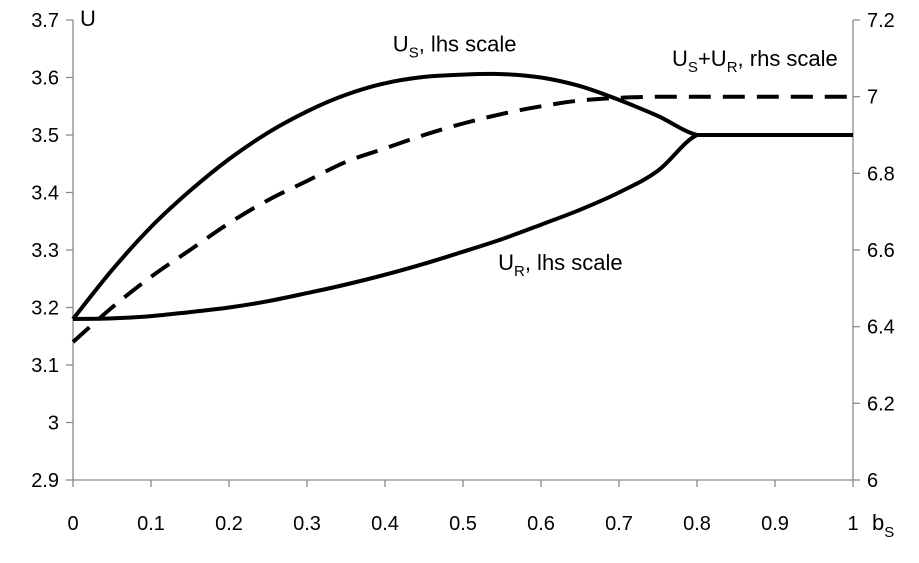  What do you see at coordinates (788, 58) in the screenshot?
I see `annotation-sum-rest: , rhs scale` at bounding box center [788, 58].